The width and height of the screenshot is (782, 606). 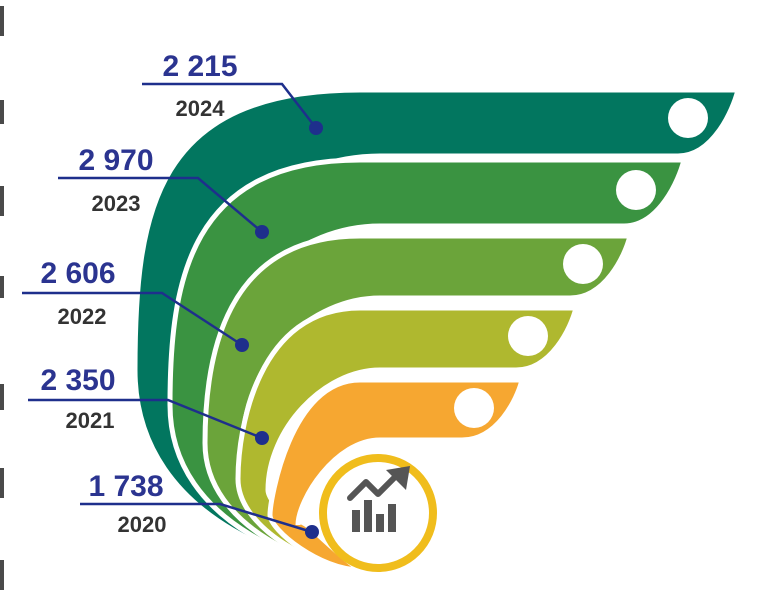 What do you see at coordinates (90, 420) in the screenshot?
I see `category-label-year: 2021` at bounding box center [90, 420].